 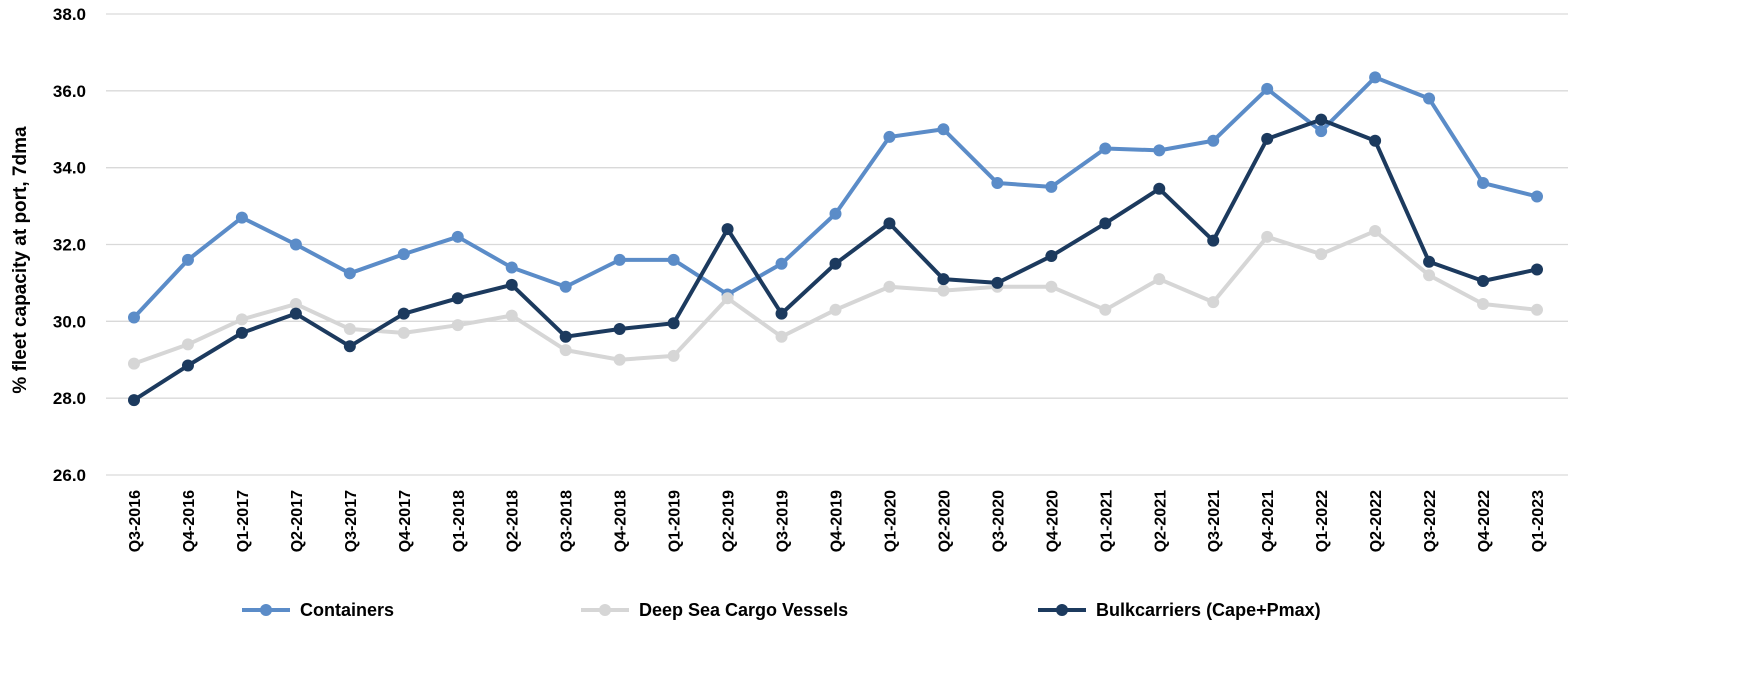 What do you see at coordinates (944, 521) in the screenshot?
I see `x-tick-label: Q2-2020` at bounding box center [944, 521].